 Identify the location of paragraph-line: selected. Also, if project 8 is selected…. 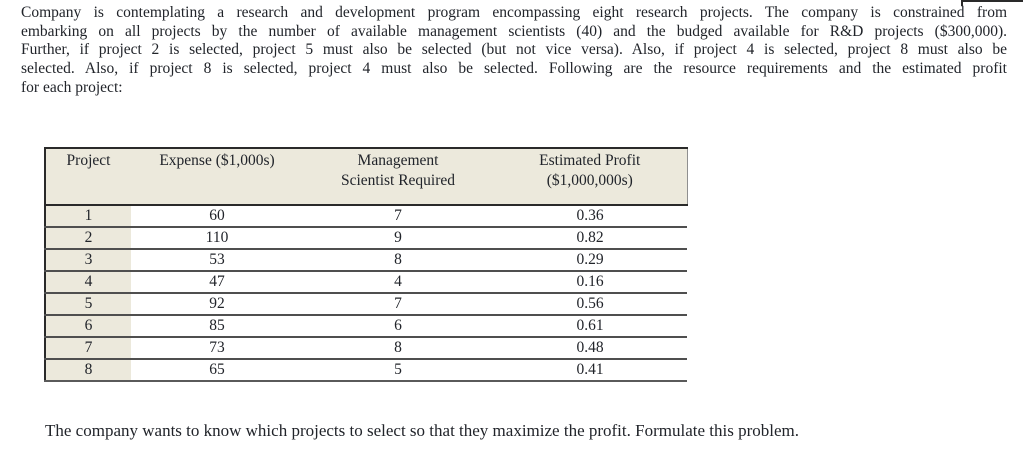
(514, 69).